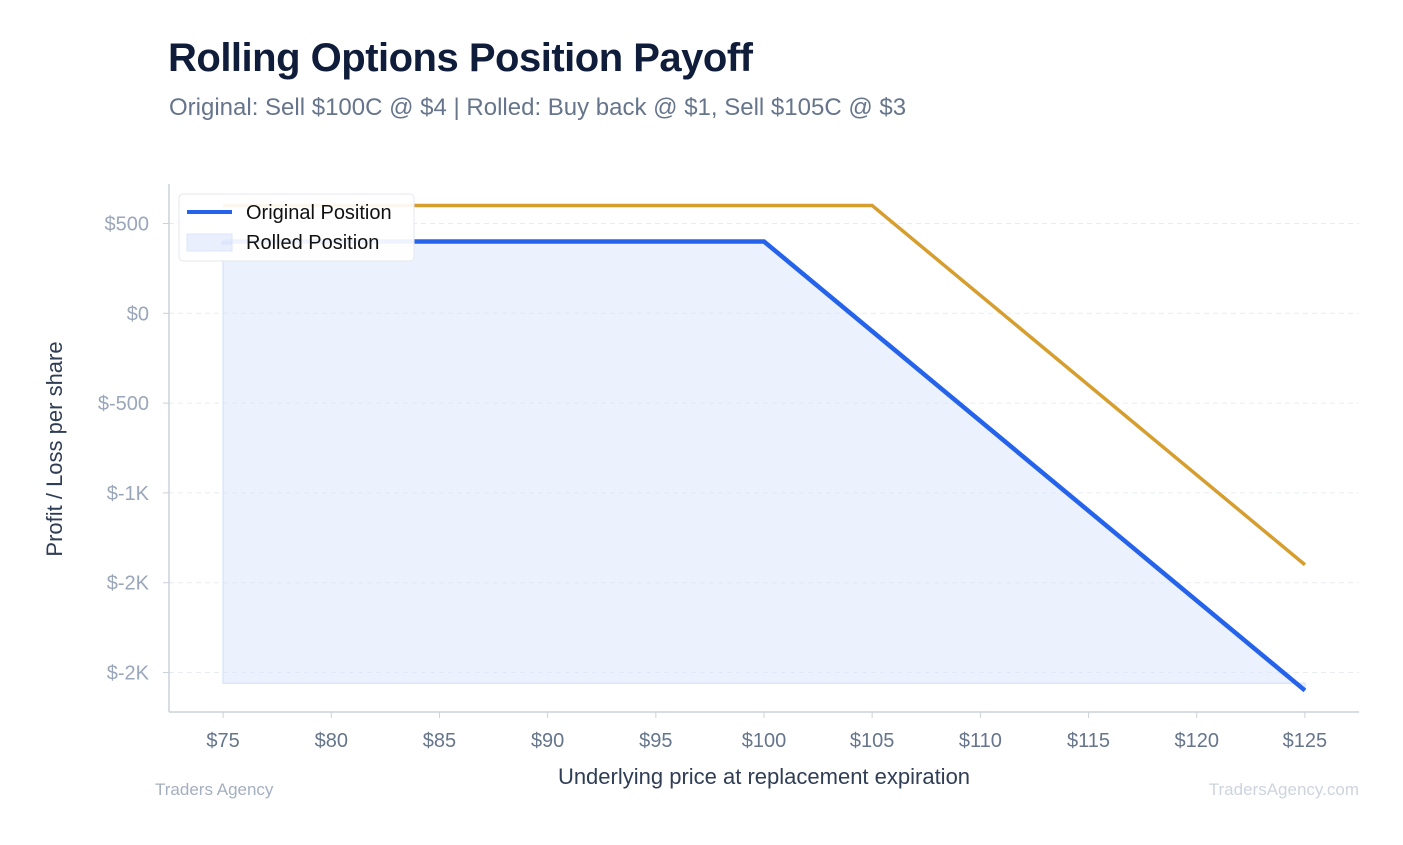 This screenshot has width=1403, height=845. I want to click on x-tick-label: $85, so click(439, 741).